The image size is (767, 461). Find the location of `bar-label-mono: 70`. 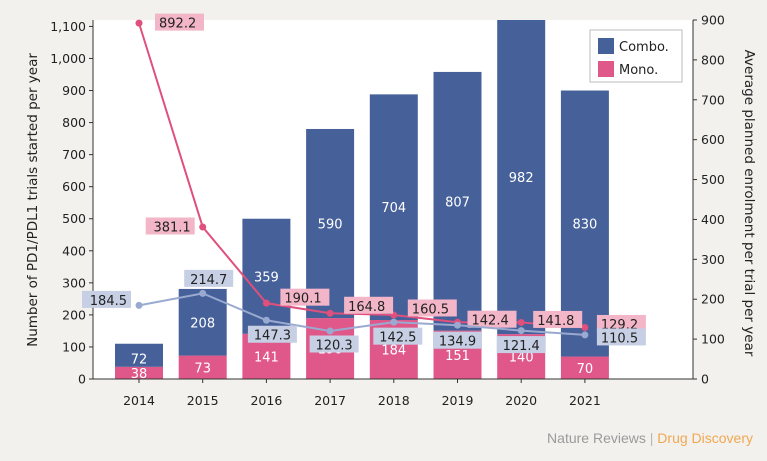

bar-label-mono: 70 is located at coordinates (585, 369).